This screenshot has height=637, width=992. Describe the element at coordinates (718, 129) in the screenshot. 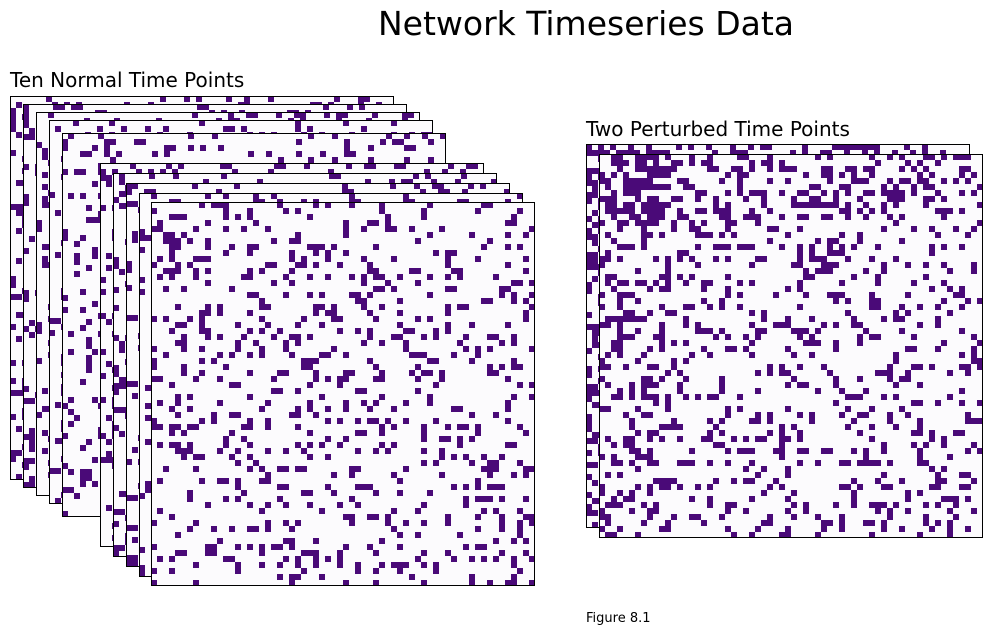

I see `perturbed-panel-title: Two Perturbed Time Points` at that location.